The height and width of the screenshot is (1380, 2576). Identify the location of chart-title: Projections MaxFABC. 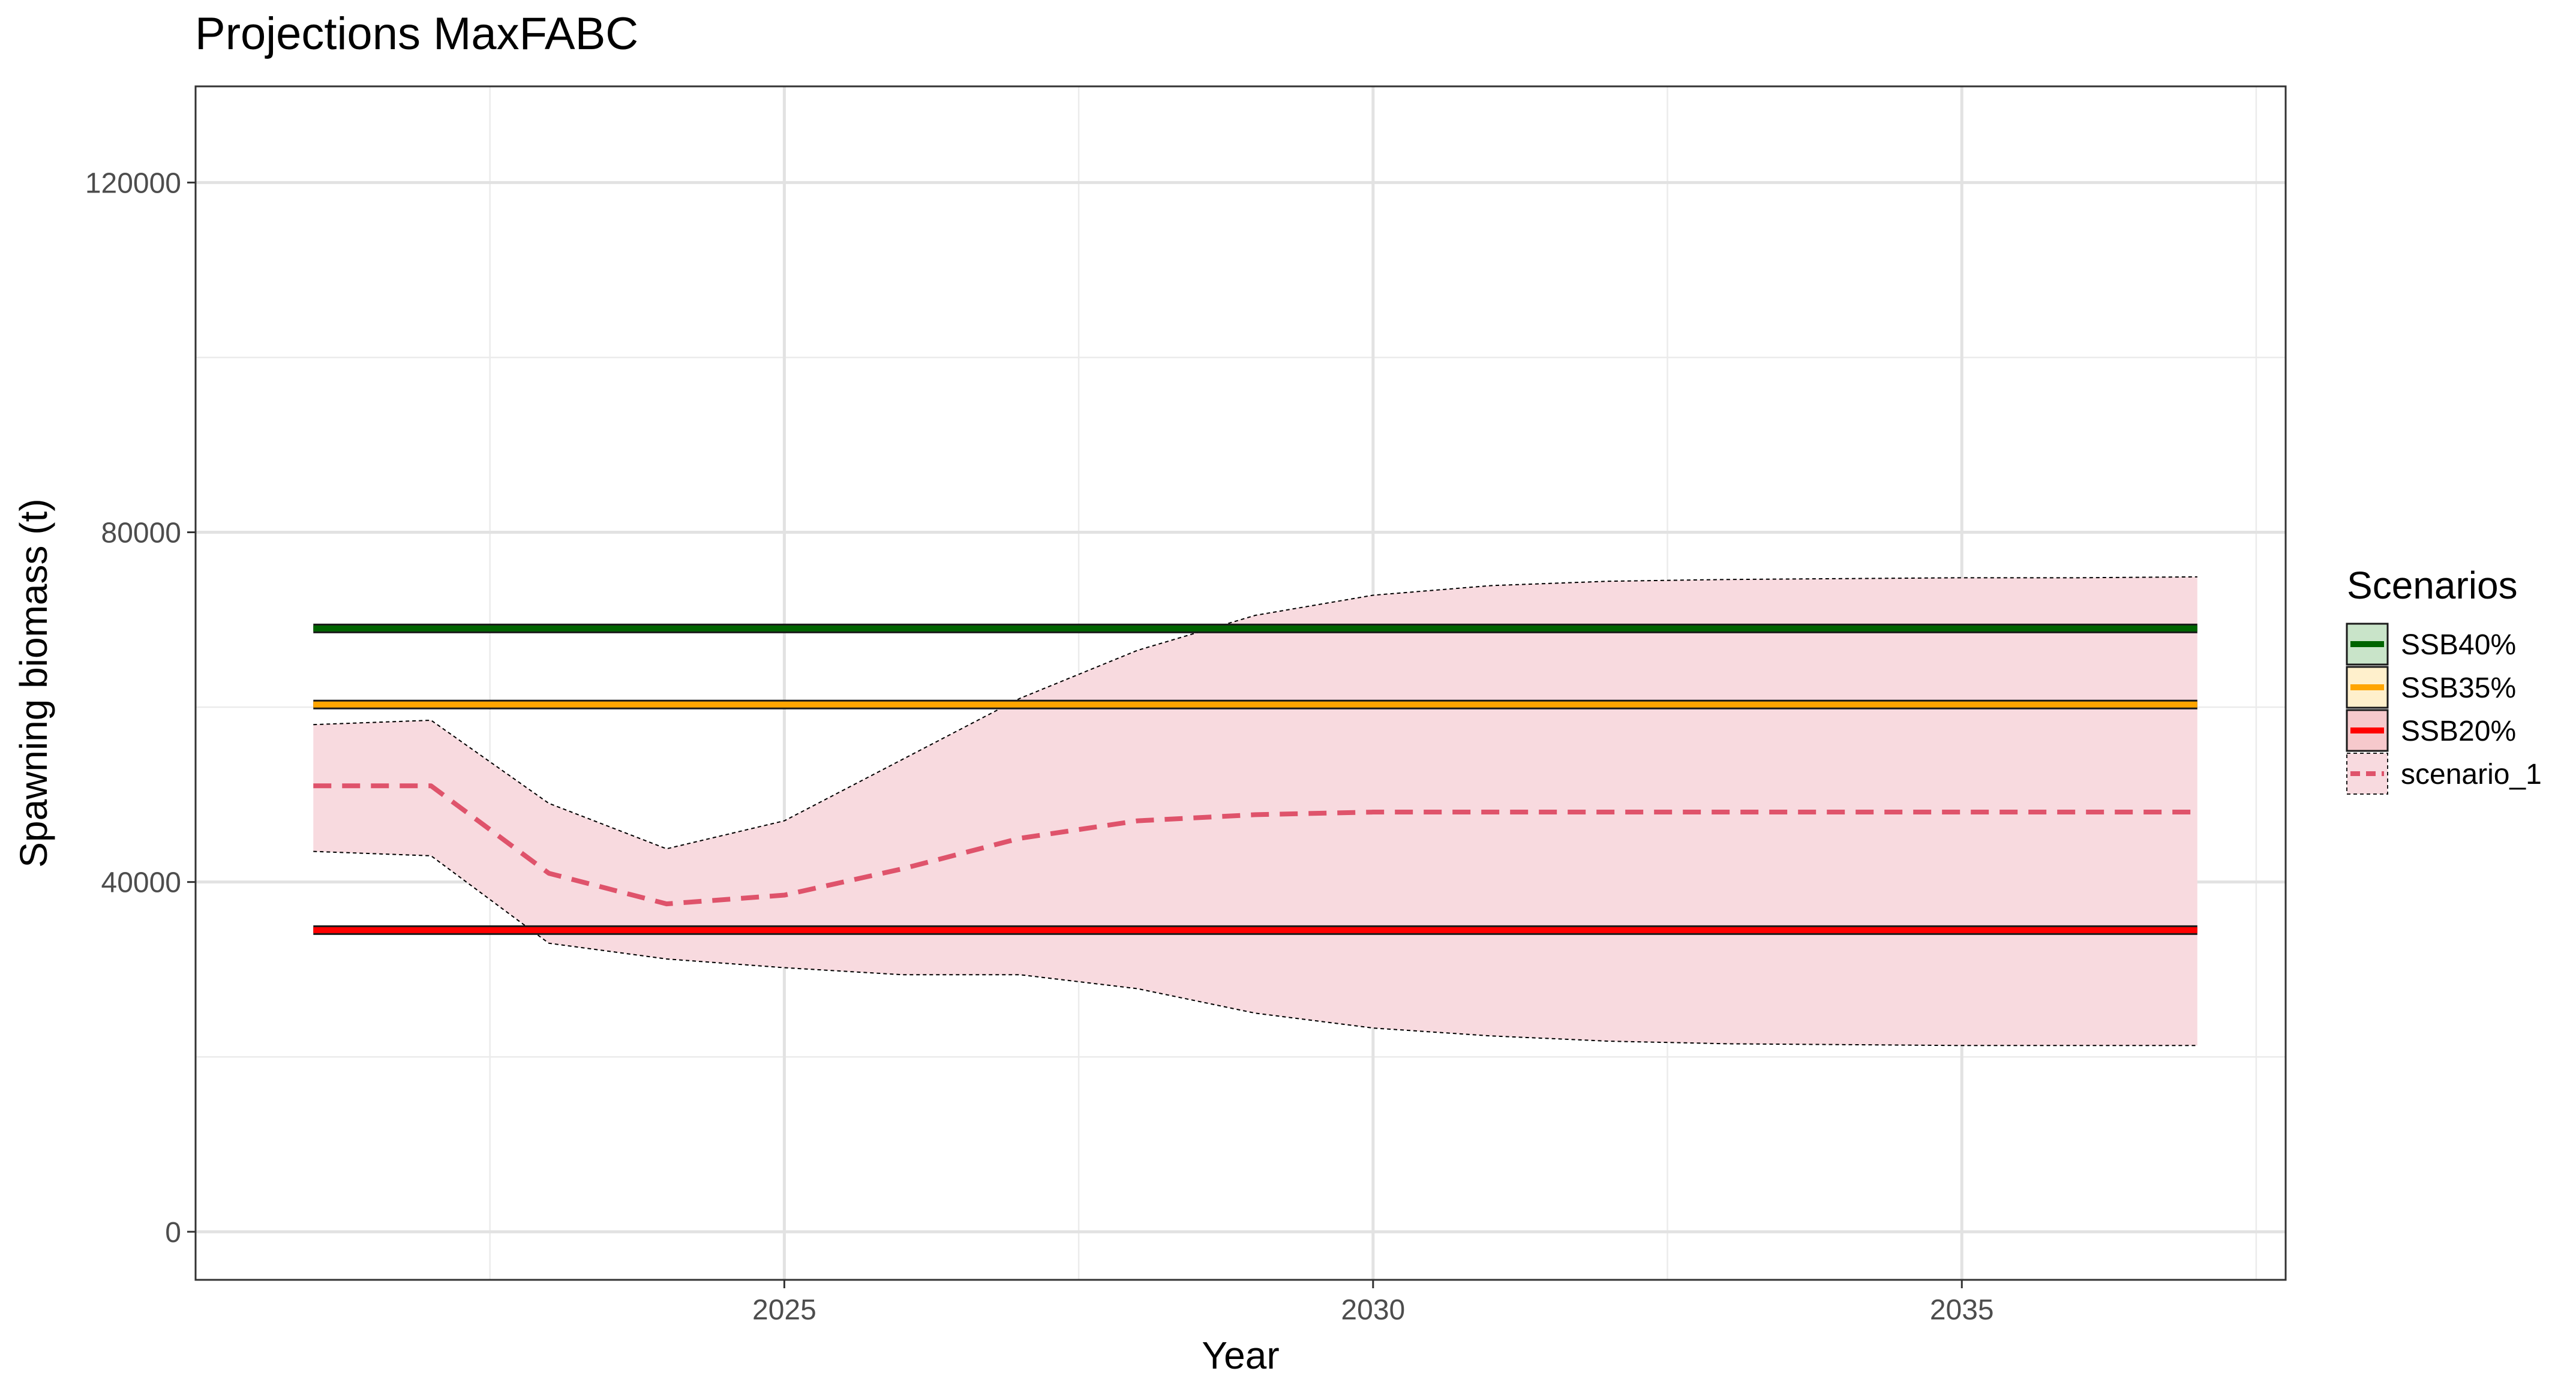
(416, 33).